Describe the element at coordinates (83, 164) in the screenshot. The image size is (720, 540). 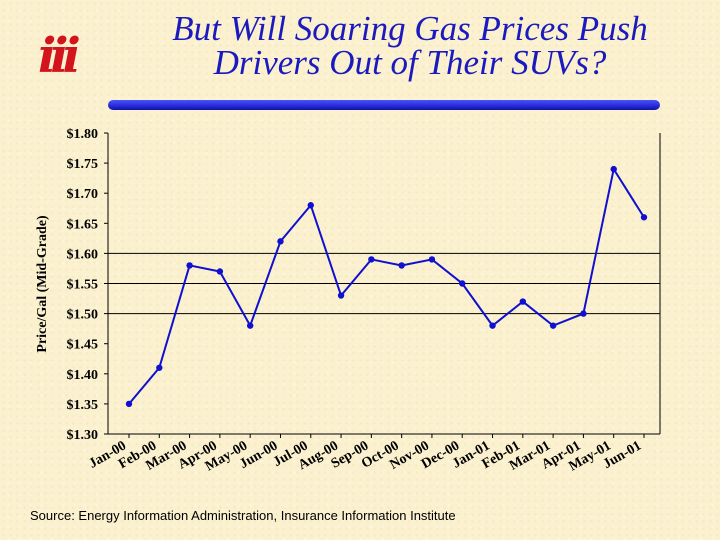
I see `y-tick-label: $1.75` at that location.